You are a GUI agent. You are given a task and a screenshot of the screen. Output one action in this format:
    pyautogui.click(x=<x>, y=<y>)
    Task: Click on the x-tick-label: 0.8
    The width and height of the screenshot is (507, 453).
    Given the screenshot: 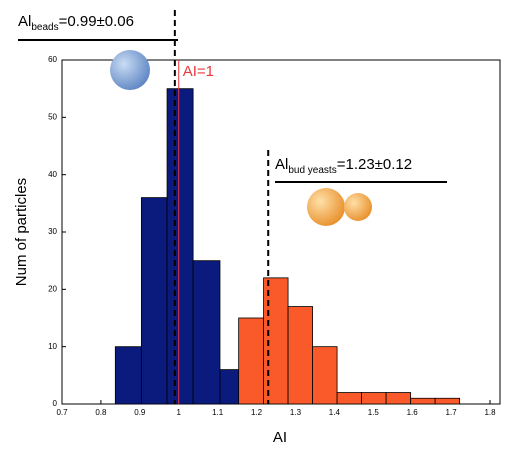 What is the action you would take?
    pyautogui.click(x=101, y=412)
    